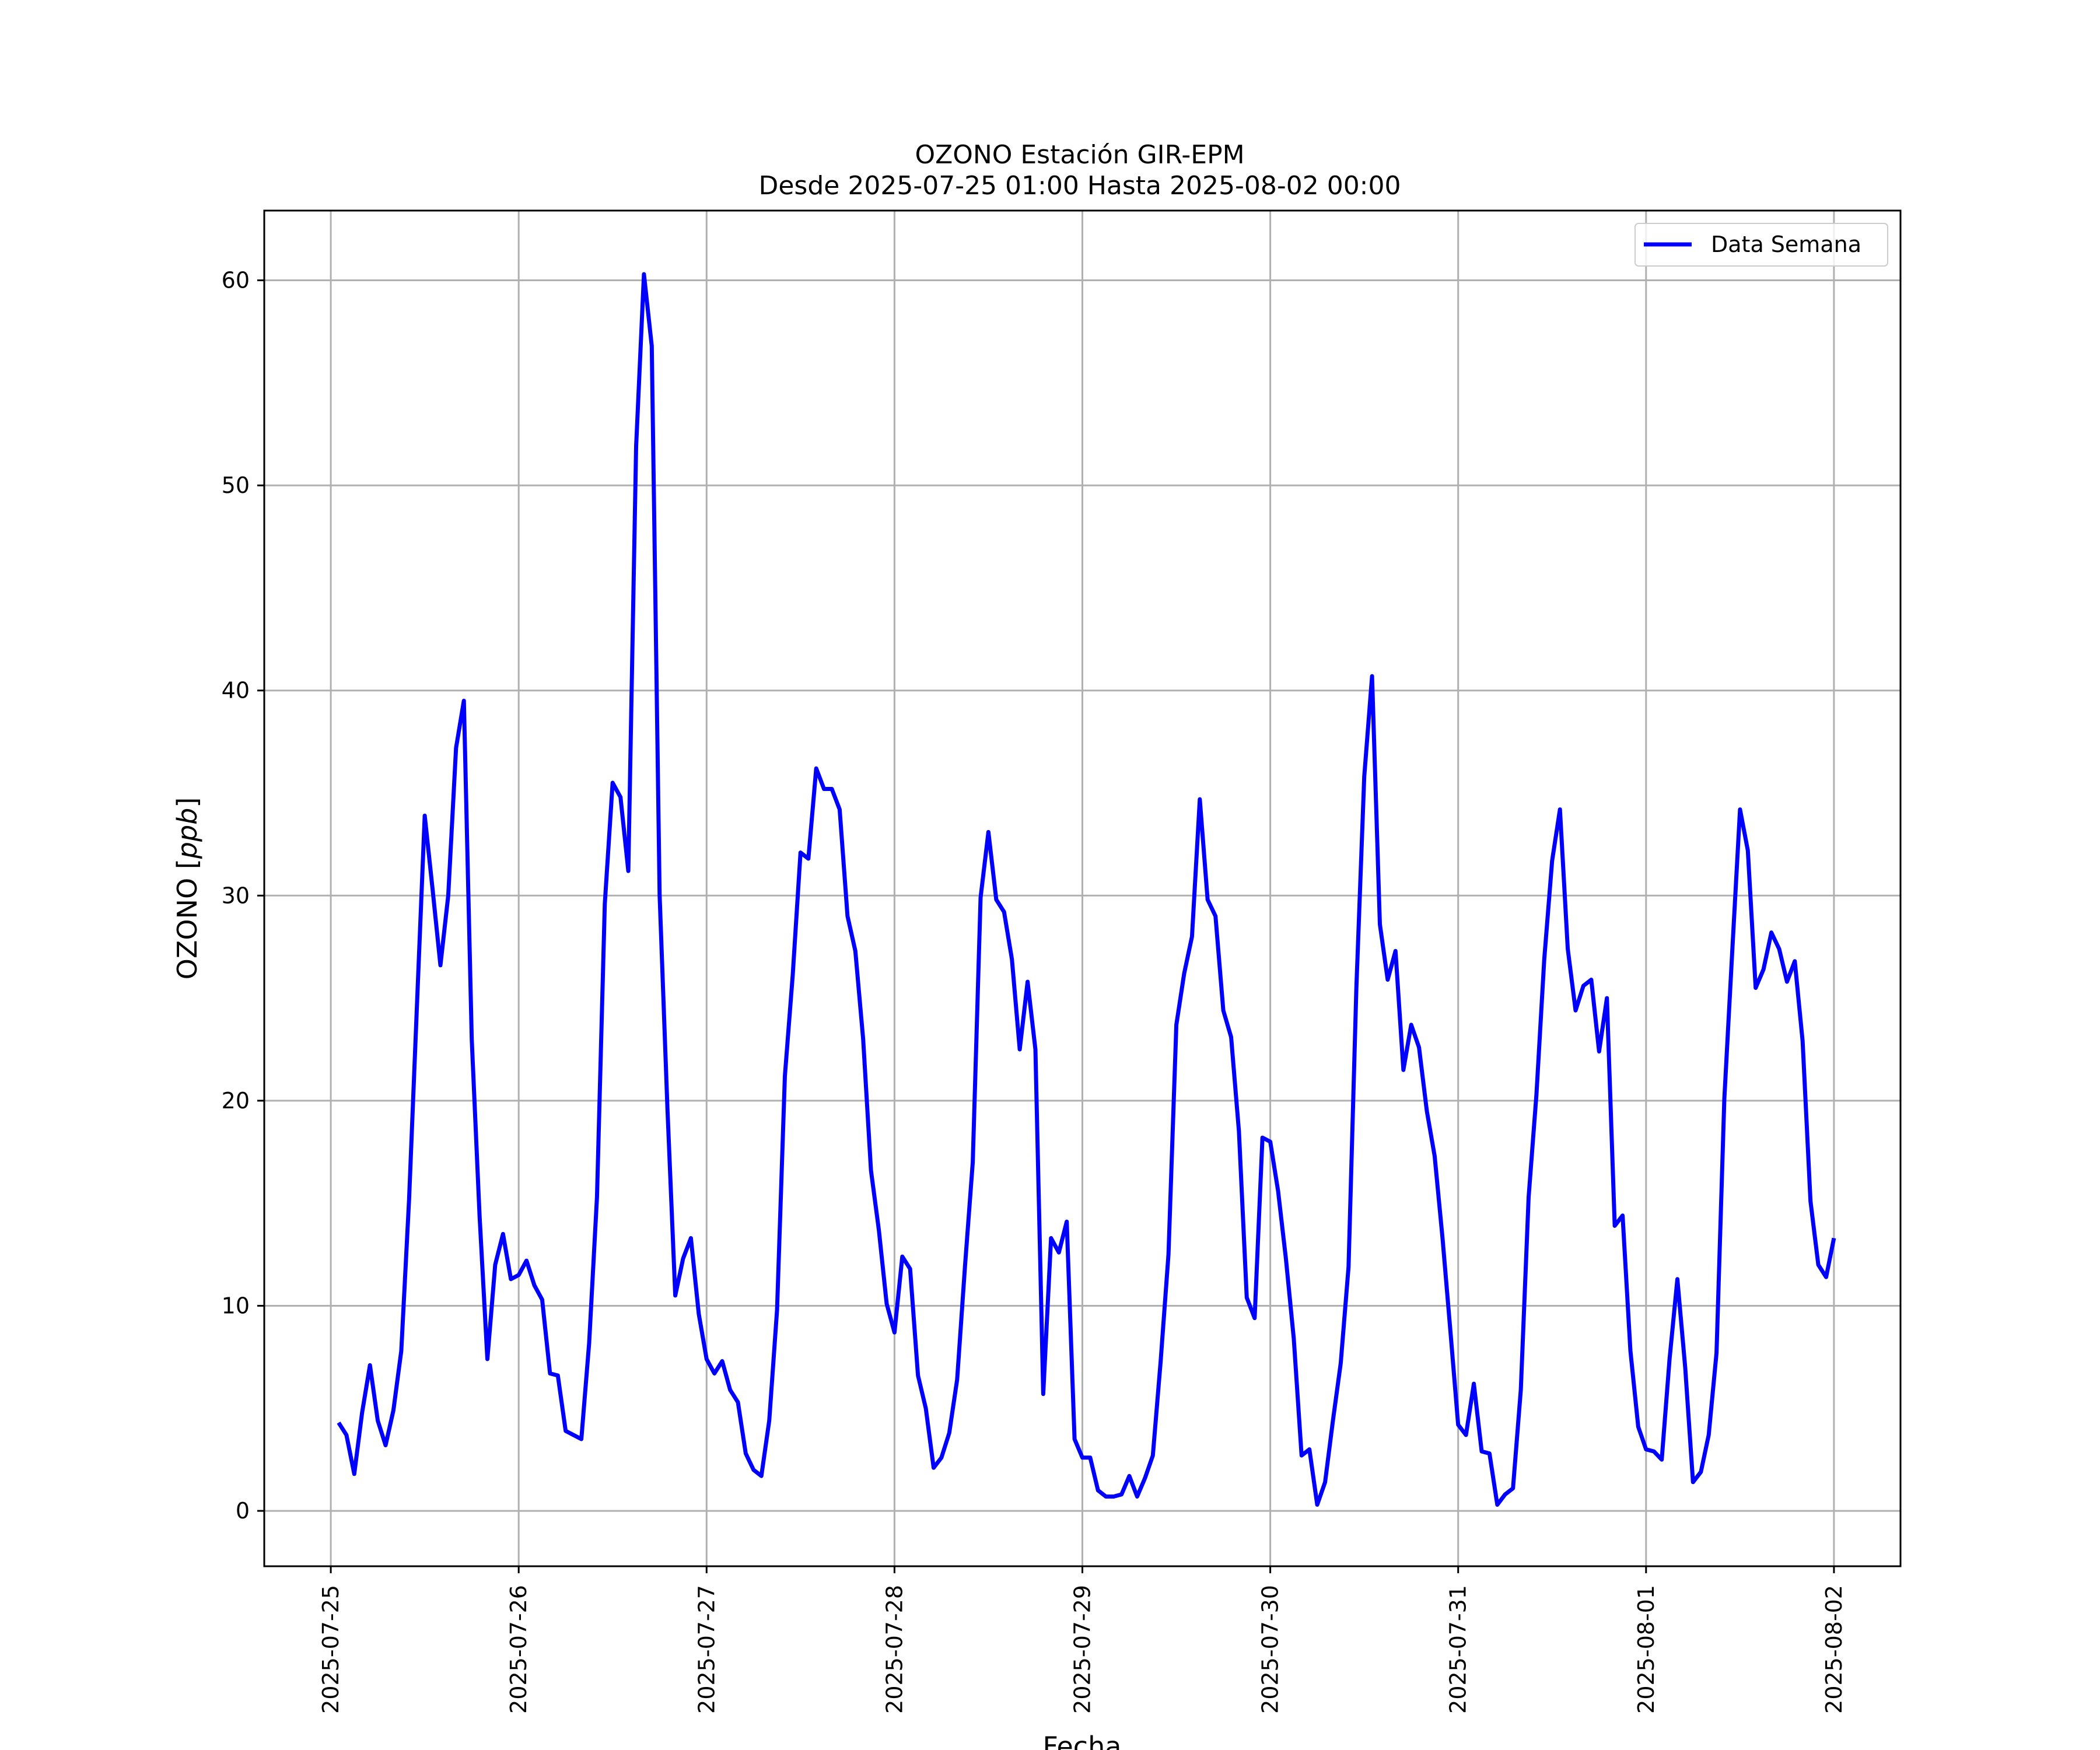 This screenshot has height=1750, width=2100. What do you see at coordinates (236, 1101) in the screenshot?
I see `y-tick-label: 20` at bounding box center [236, 1101].